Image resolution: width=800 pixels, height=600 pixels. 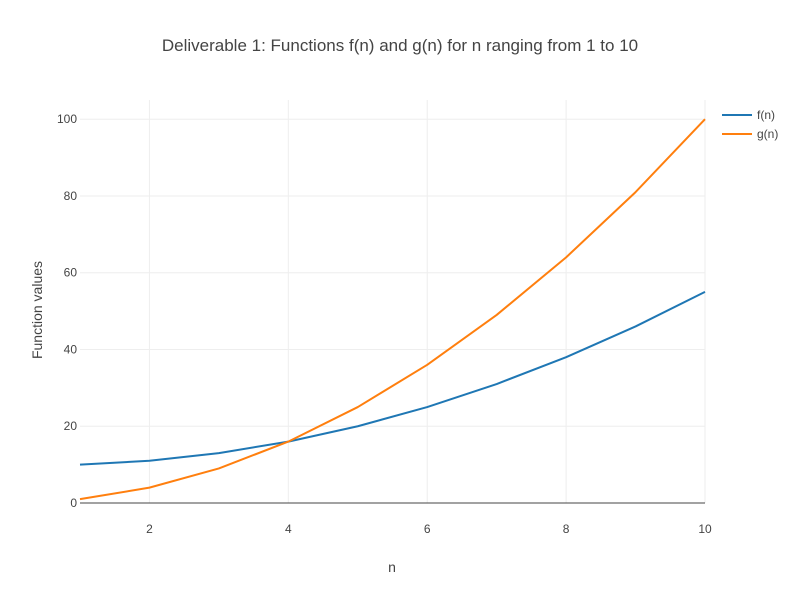 I want to click on y-tick-label: 20, so click(x=71, y=426).